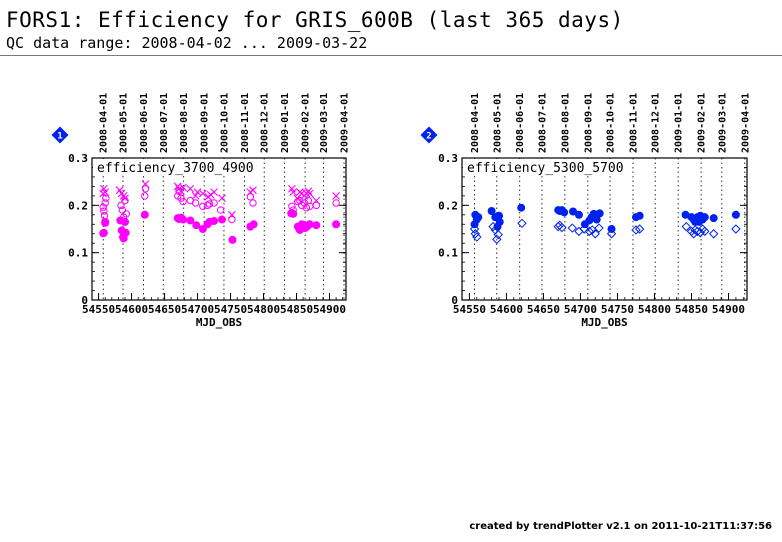 The image size is (782, 542). Describe the element at coordinates (329, 309) in the screenshot. I see `x-tick-label: 54900` at that location.